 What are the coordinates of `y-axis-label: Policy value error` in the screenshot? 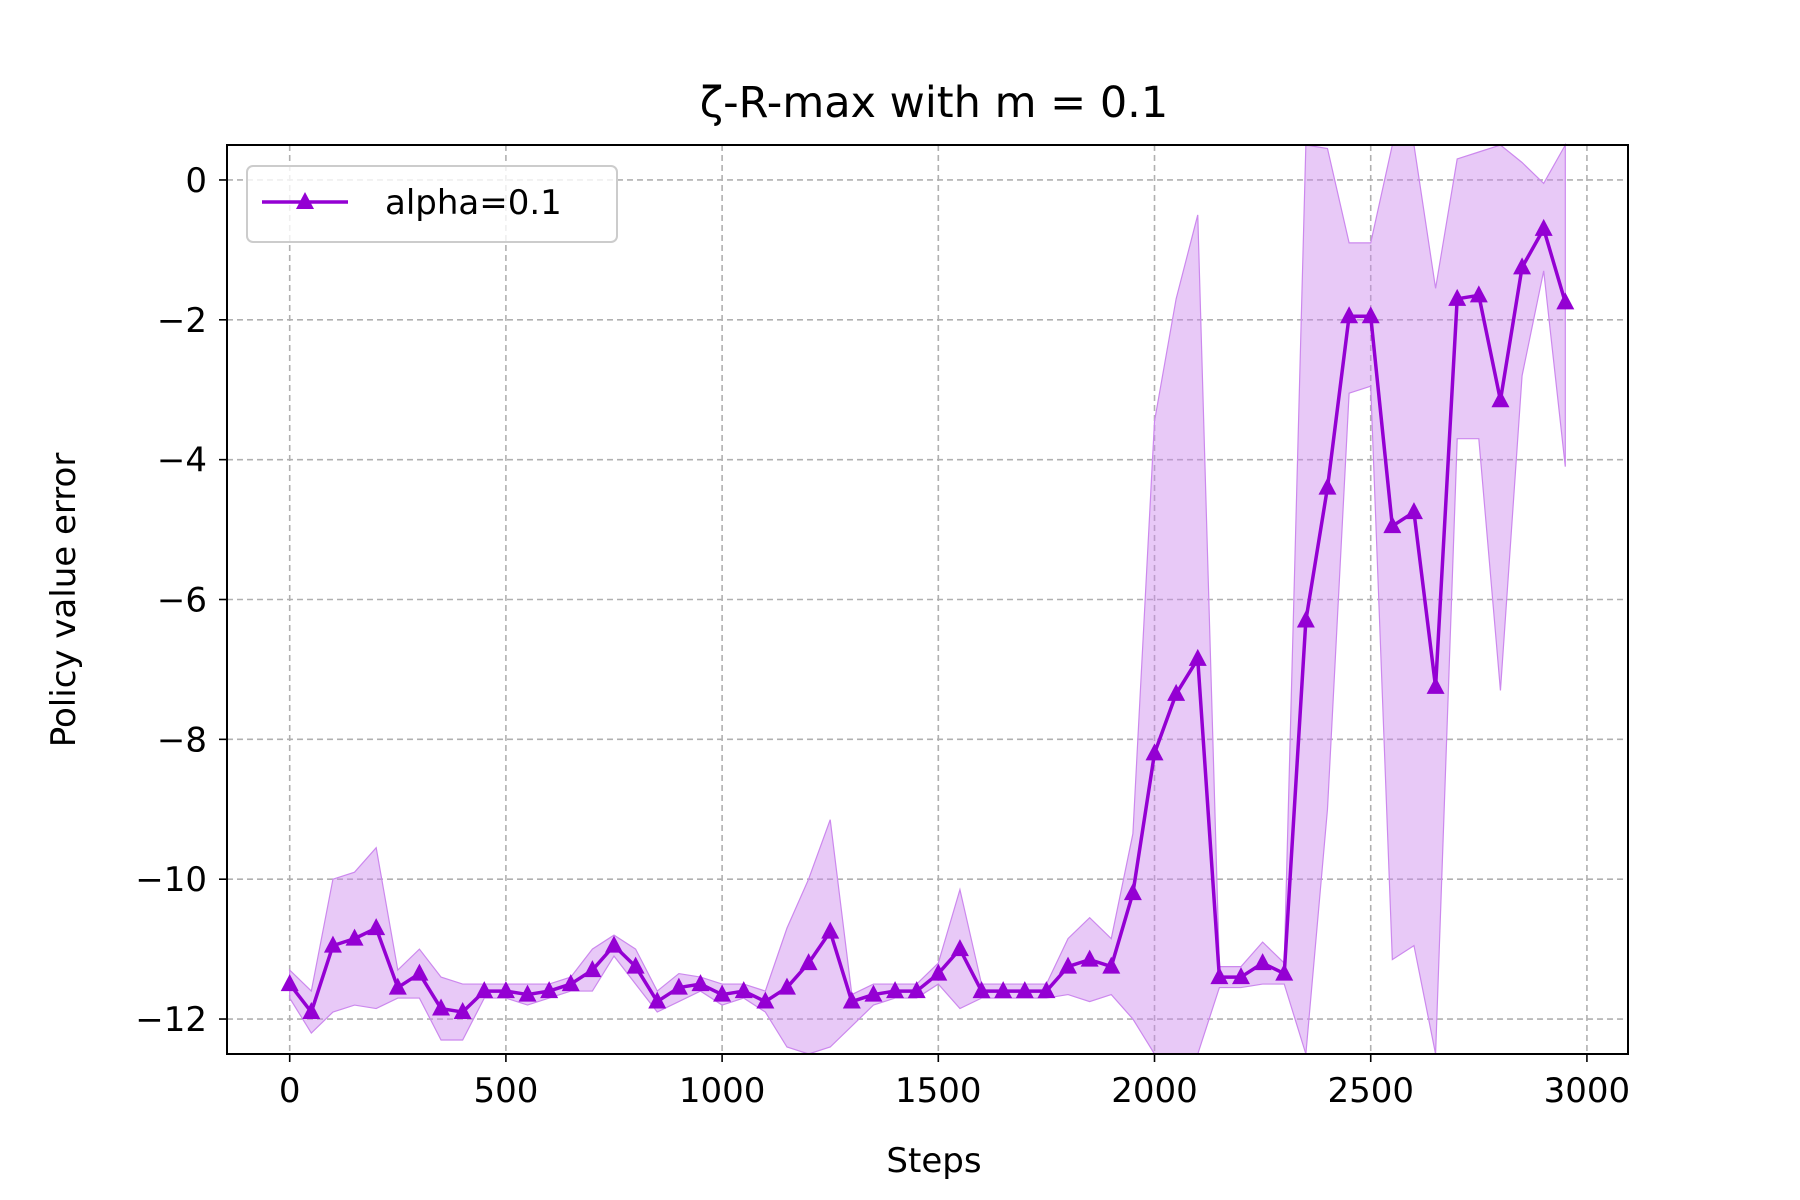 It's located at (64, 600).